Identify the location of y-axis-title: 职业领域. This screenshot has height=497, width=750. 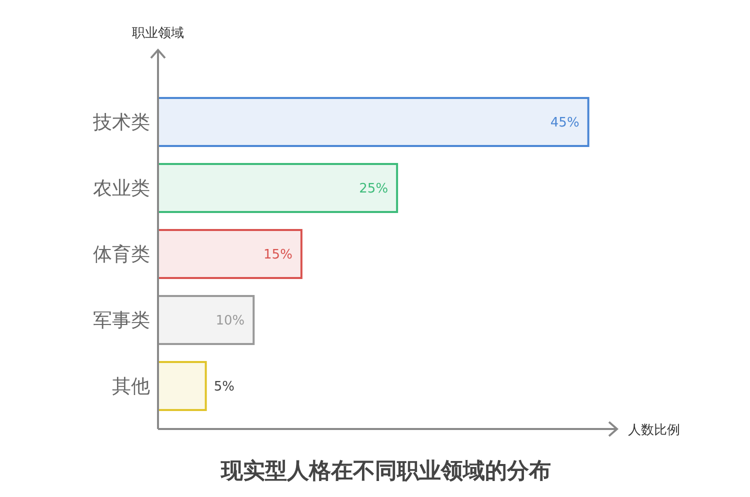
(158, 33).